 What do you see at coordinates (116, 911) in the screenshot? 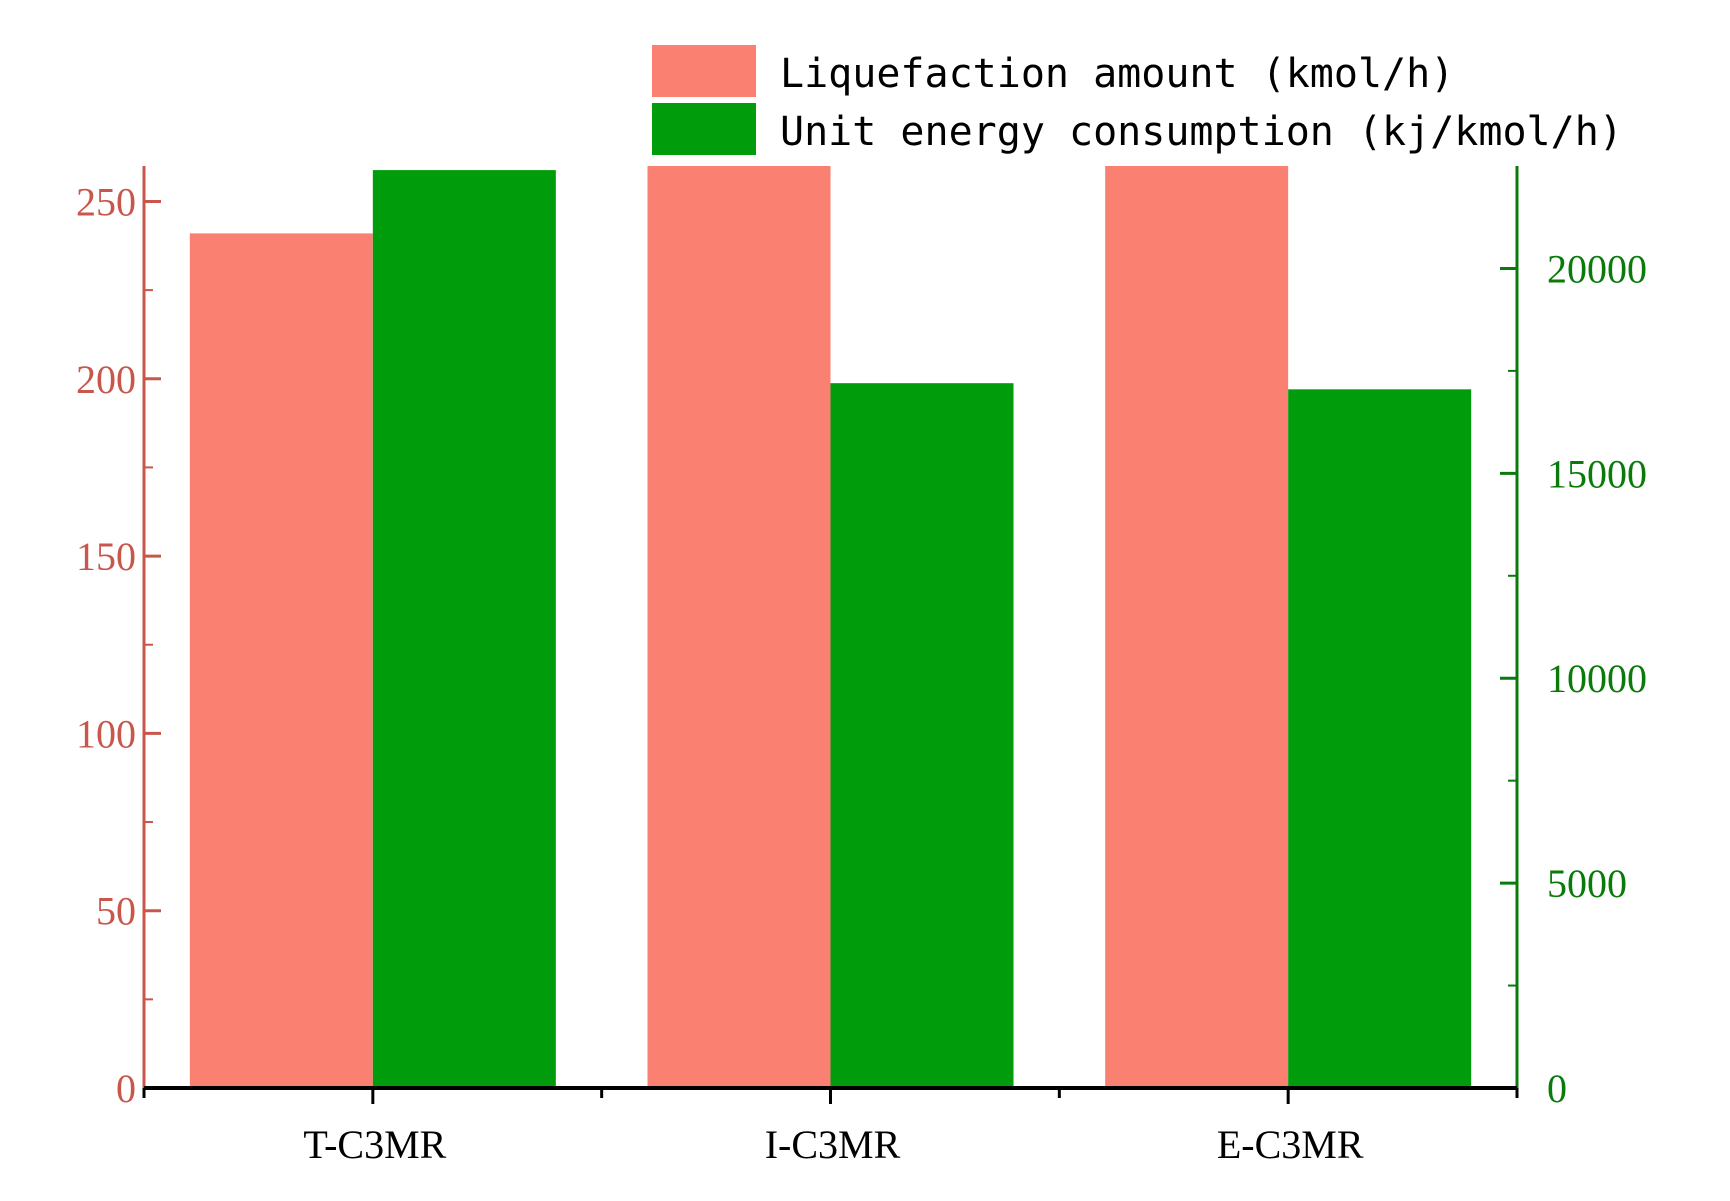
I see `y-left-tick-label: 50` at bounding box center [116, 911].